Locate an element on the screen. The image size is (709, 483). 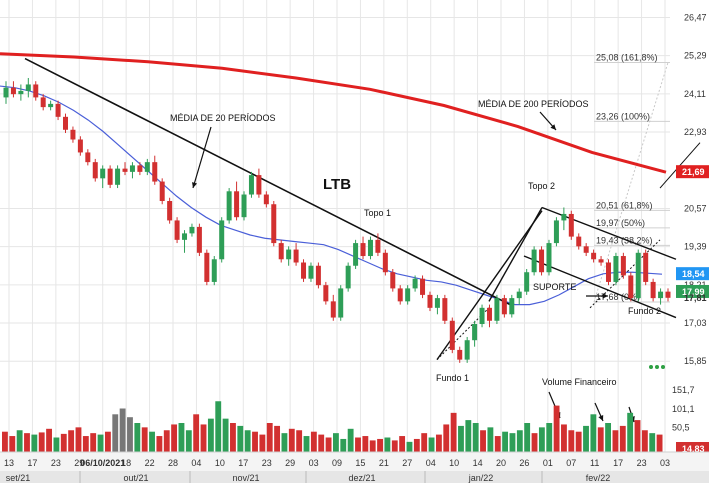
month-label: out/21 is located at coordinates (135, 478).